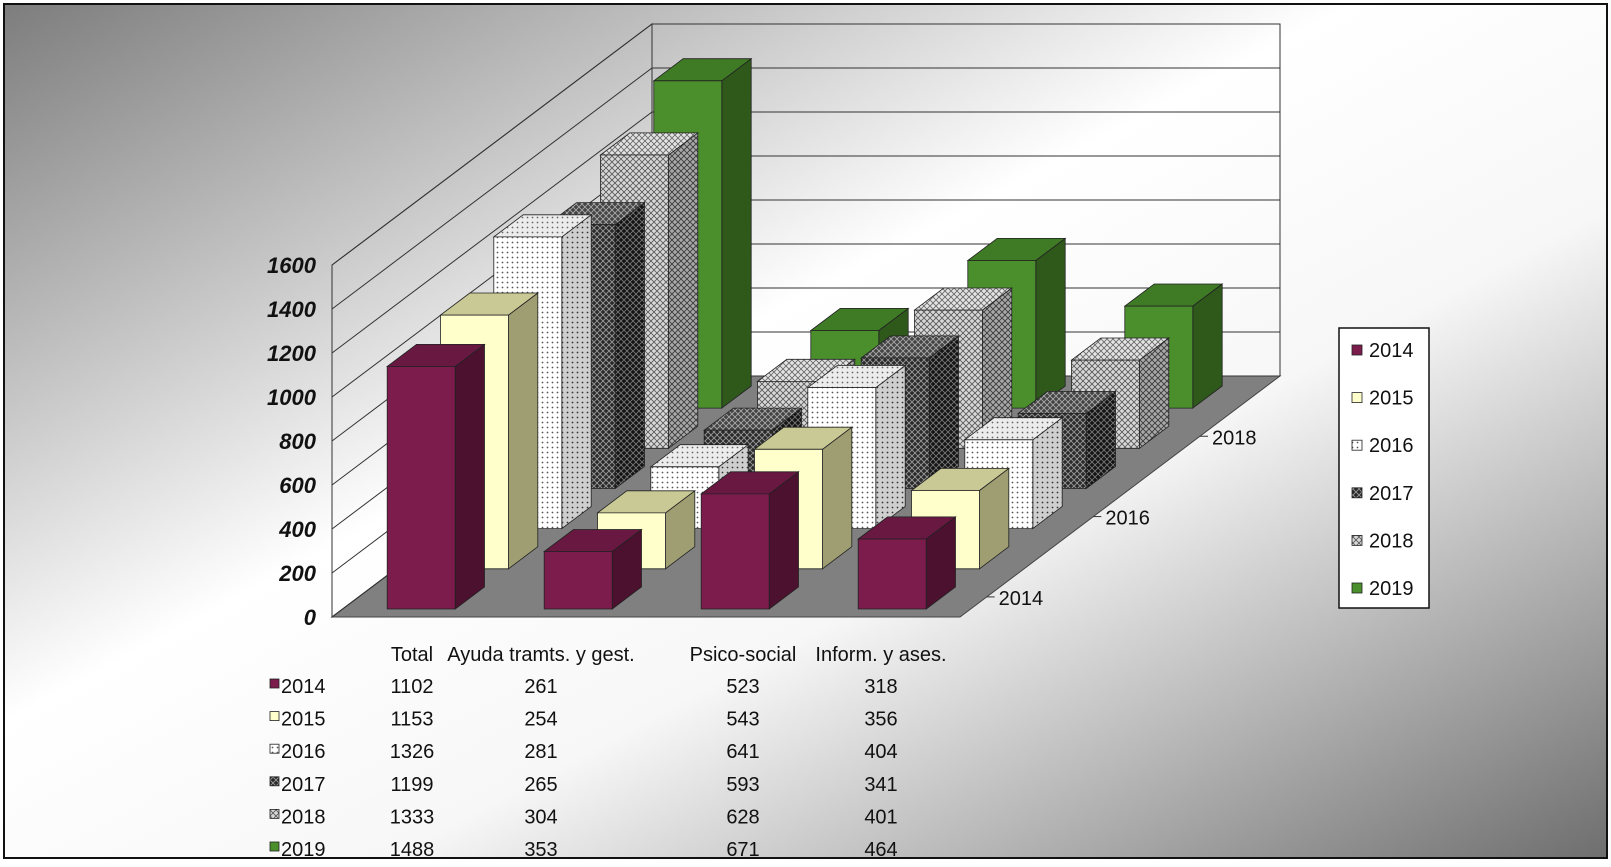 Image resolution: width=1611 pixels, height=867 pixels. What do you see at coordinates (540, 785) in the screenshot?
I see `table-cell: 265` at bounding box center [540, 785].